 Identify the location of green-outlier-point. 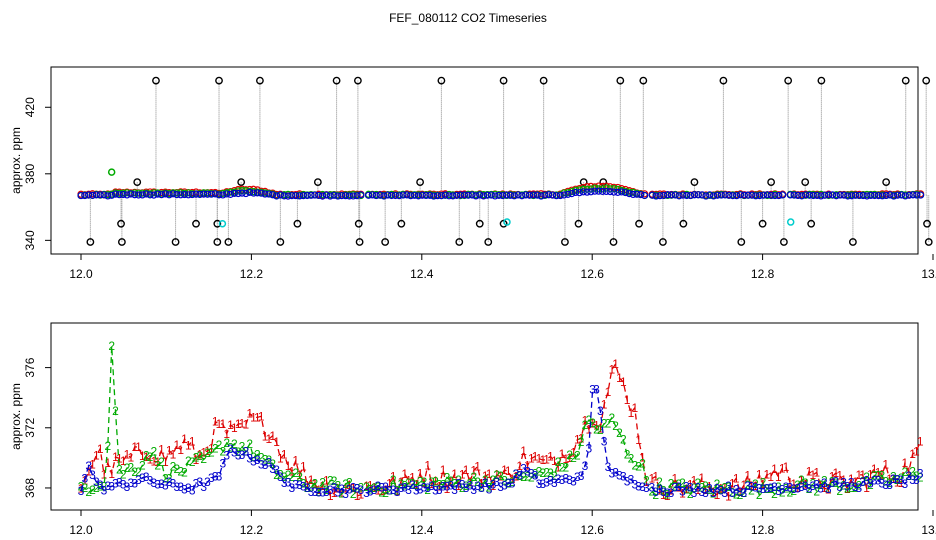
(111, 172).